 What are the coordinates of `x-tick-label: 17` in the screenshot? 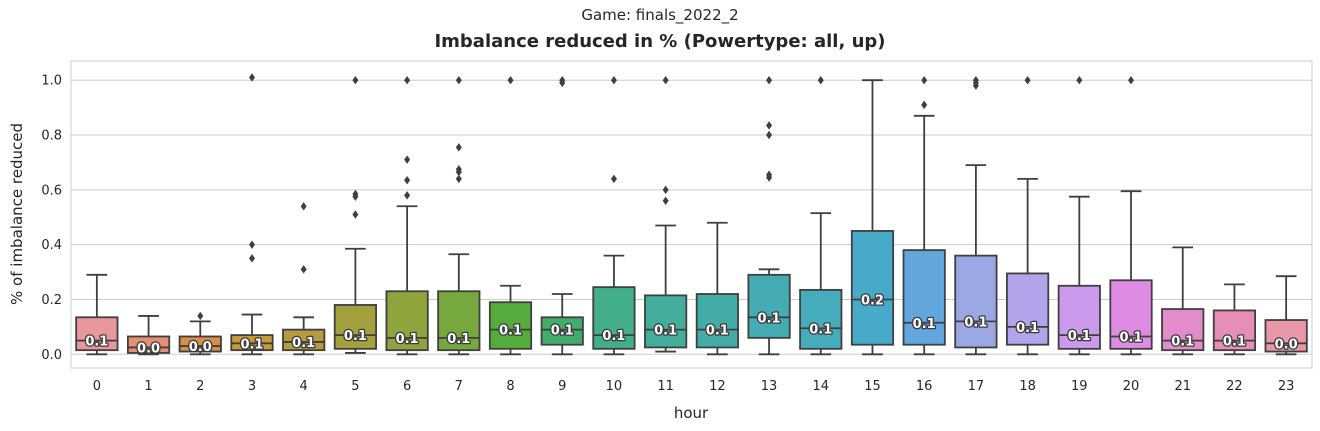 It's located at (976, 386).